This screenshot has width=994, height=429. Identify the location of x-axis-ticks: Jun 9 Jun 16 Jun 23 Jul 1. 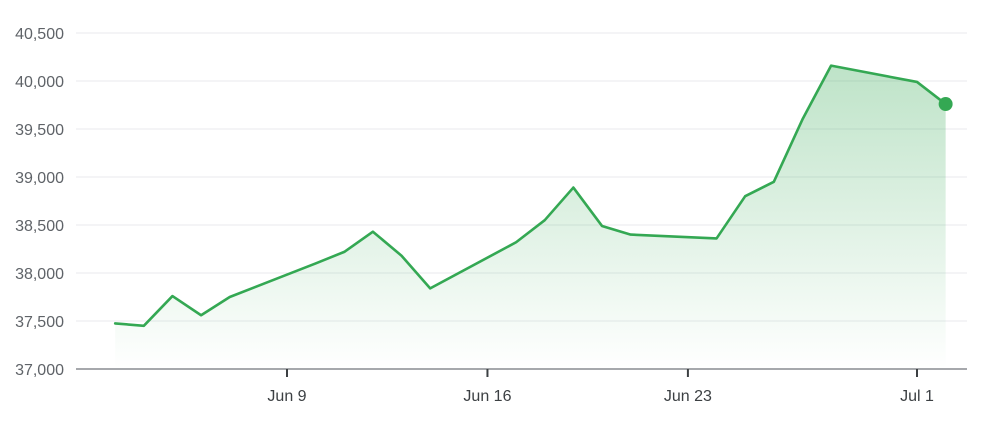
(600, 387).